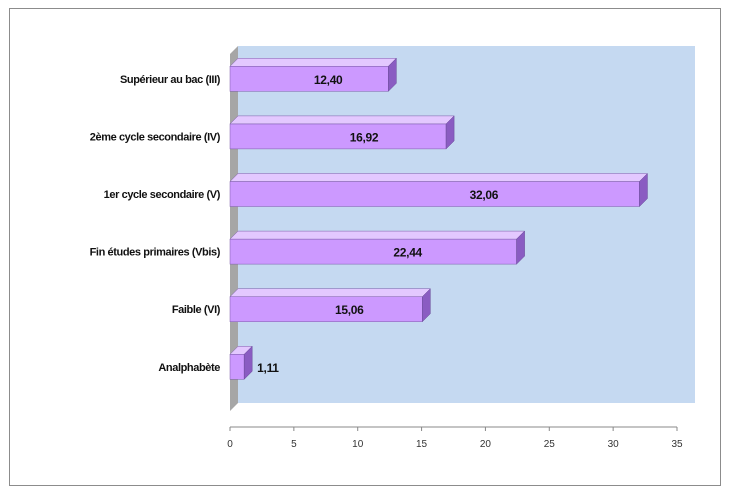 The width and height of the screenshot is (731, 492). Describe the element at coordinates (189, 368) in the screenshot. I see `category-label: Analphabète` at that location.